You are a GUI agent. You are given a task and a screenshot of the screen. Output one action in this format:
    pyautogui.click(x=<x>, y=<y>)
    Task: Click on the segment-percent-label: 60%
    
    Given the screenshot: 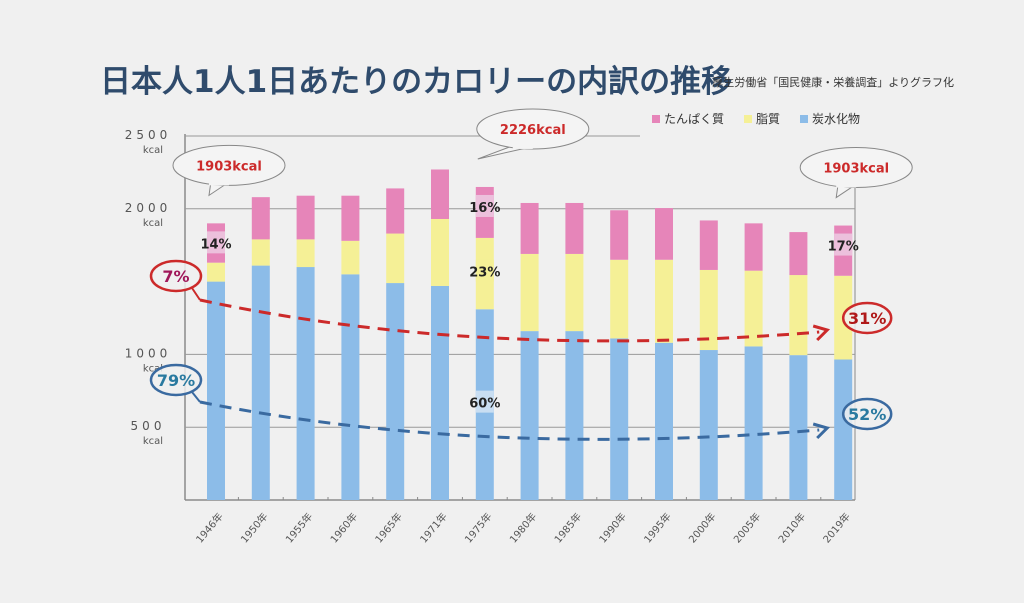 What is the action you would take?
    pyautogui.click(x=484, y=404)
    